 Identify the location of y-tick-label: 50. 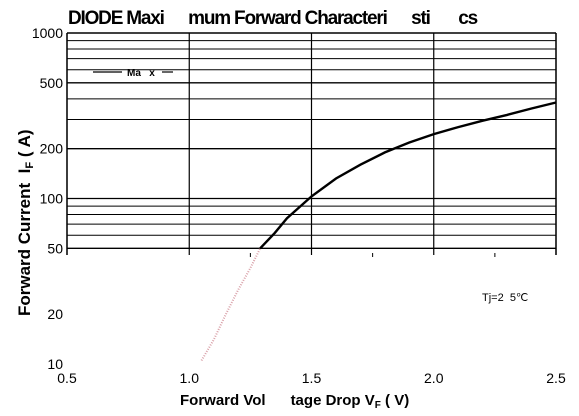
(55, 248).